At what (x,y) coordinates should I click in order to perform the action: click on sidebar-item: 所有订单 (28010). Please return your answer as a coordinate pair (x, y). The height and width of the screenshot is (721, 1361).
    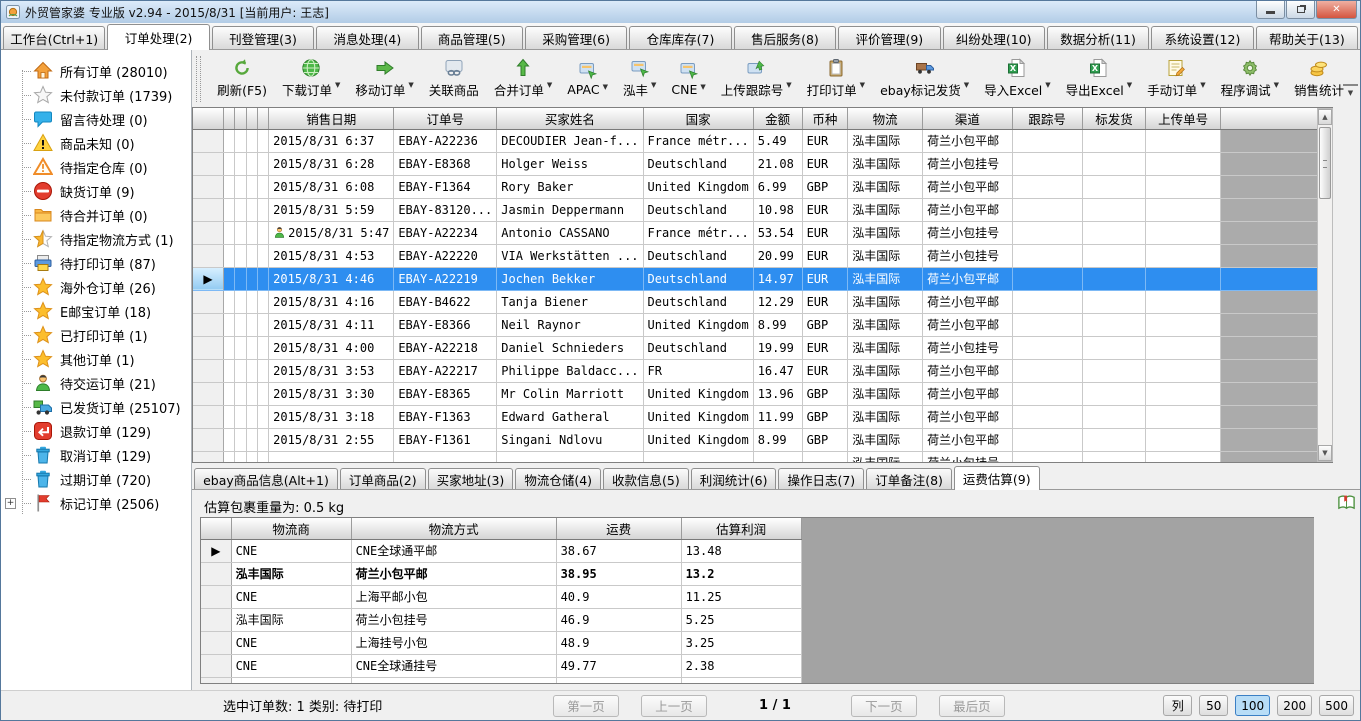
    Looking at the image, I should click on (96, 71).